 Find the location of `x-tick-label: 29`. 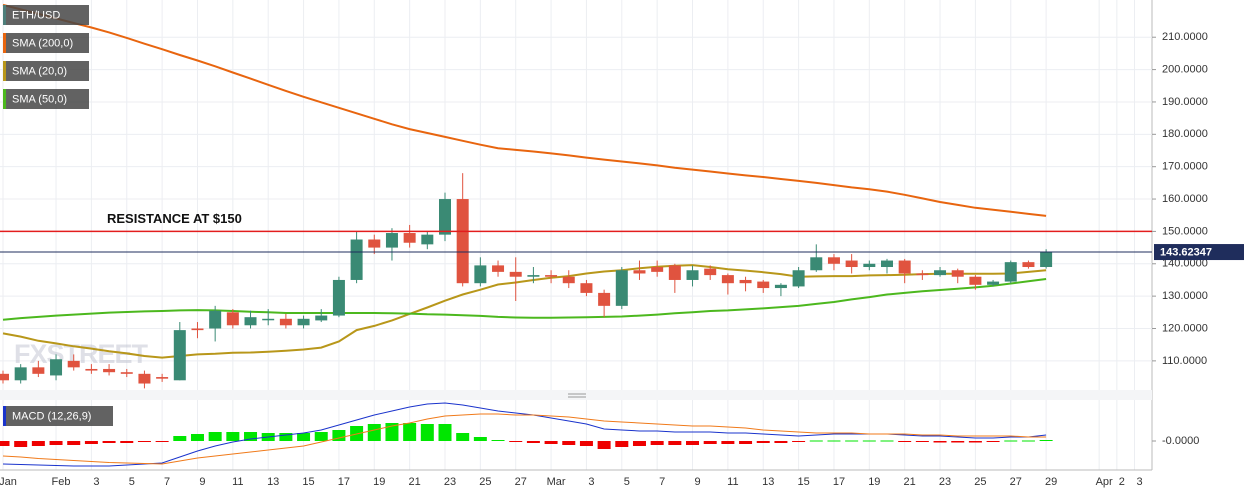

x-tick-label: 29 is located at coordinates (1051, 482).